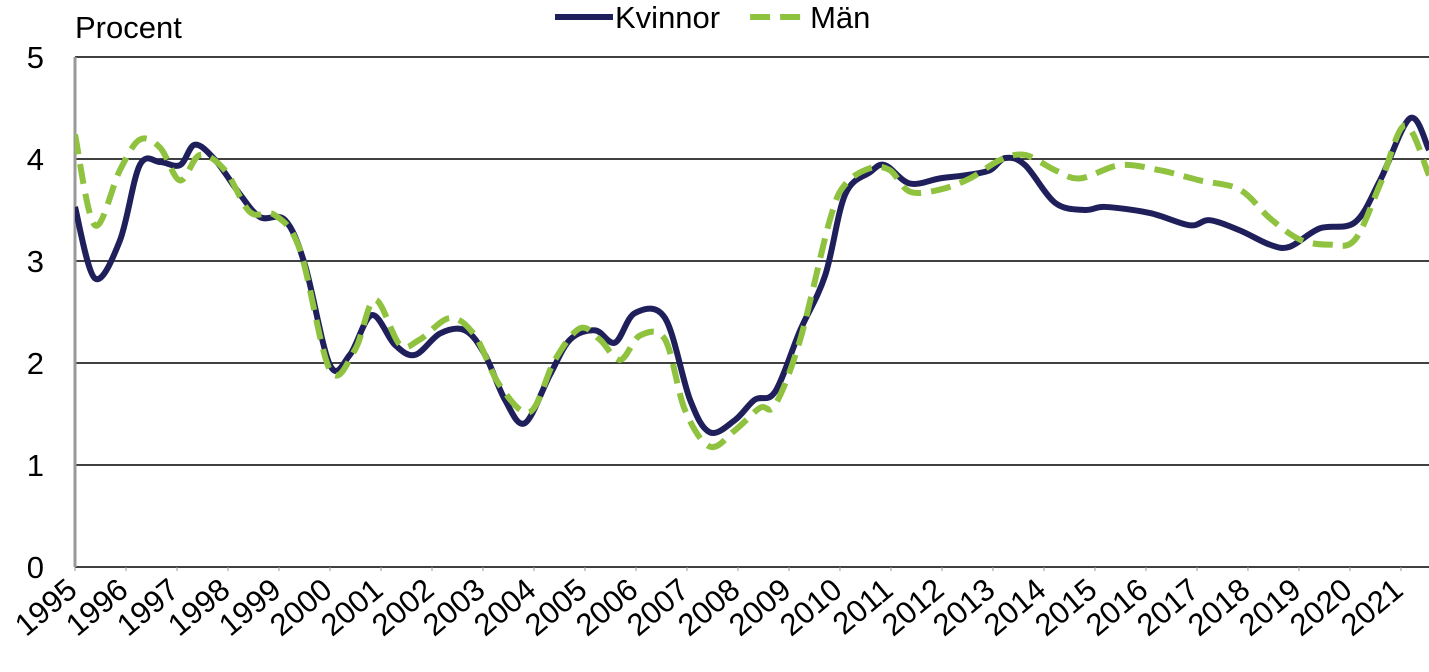 The height and width of the screenshot is (672, 1429). What do you see at coordinates (35, 261) in the screenshot?
I see `y-tick-label: 3` at bounding box center [35, 261].